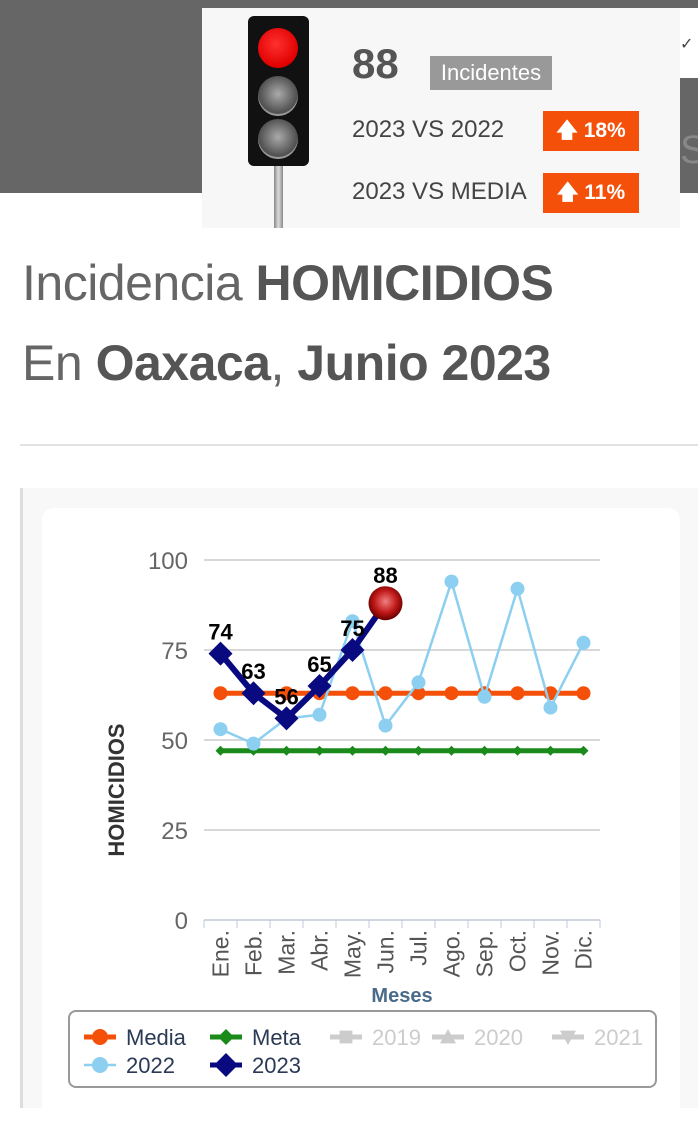 This screenshot has width=698, height=1128. Describe the element at coordinates (226, 1037) in the screenshot. I see `legend-marker-Meta` at that location.